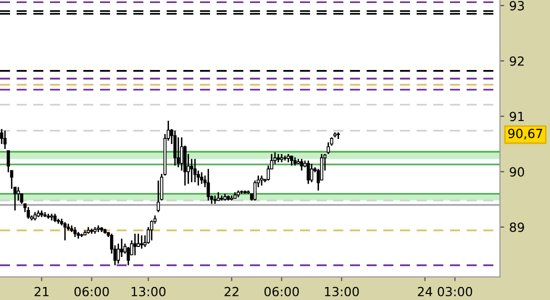 This screenshot has width=550, height=300. What do you see at coordinates (455, 291) in the screenshot?
I see `x-tick-label: 03:00` at bounding box center [455, 291].